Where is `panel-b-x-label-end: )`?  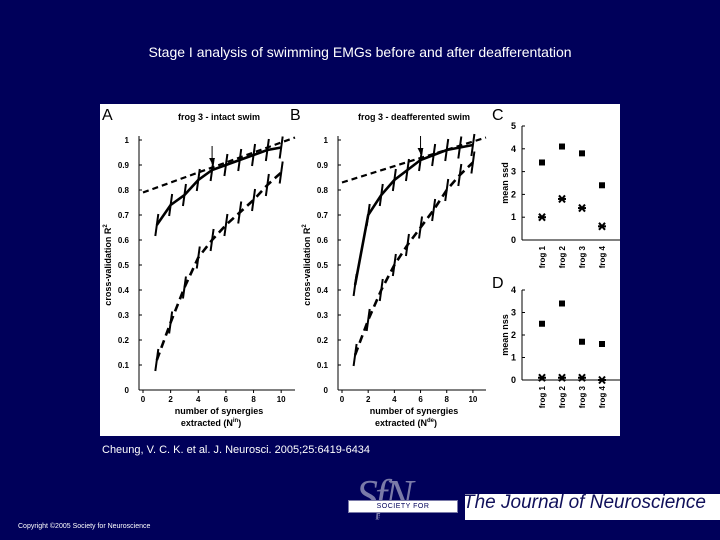 panel-b-x-label-end: ) is located at coordinates (435, 423).